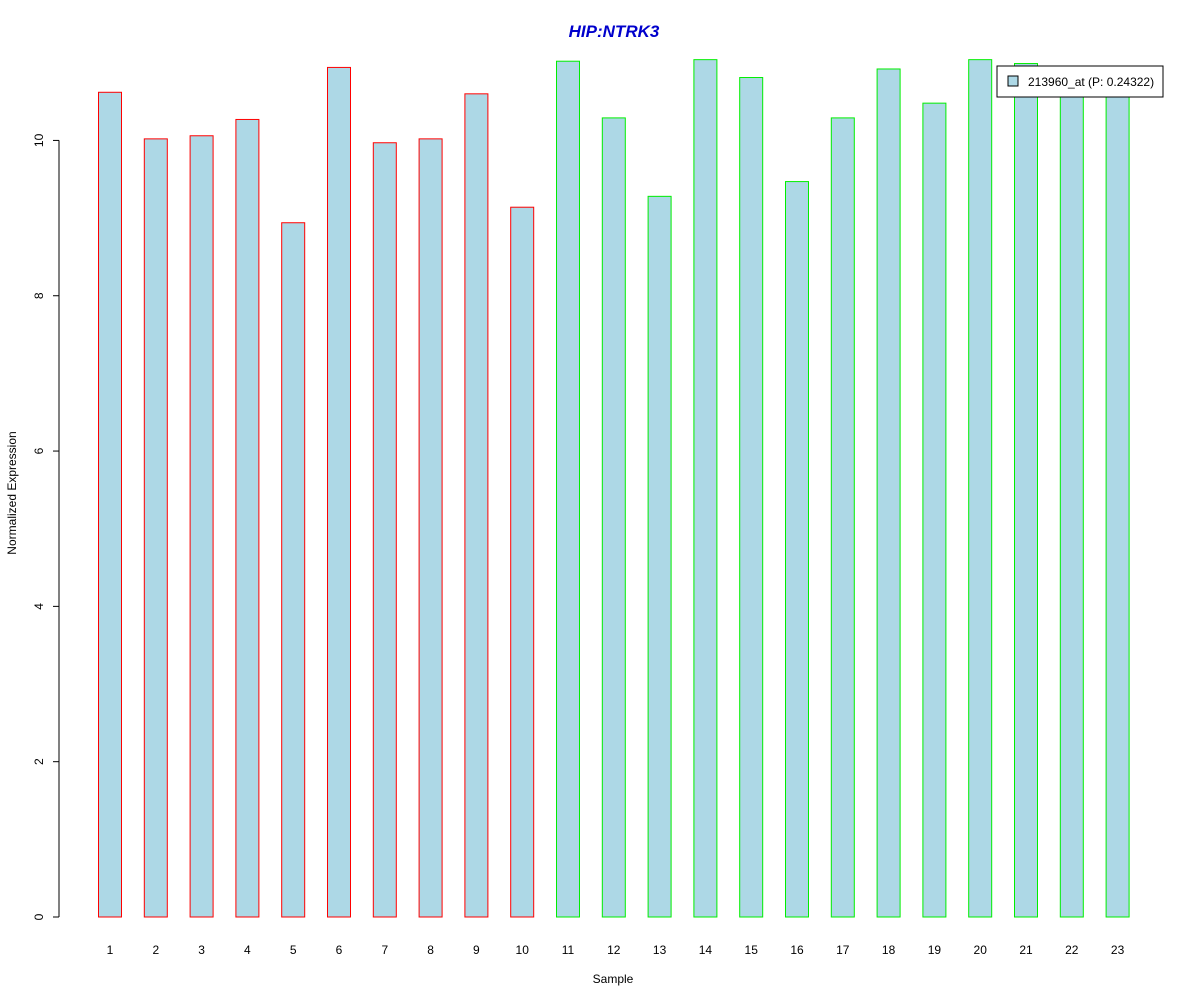  What do you see at coordinates (935, 950) in the screenshot?
I see `x-axis-tick-label: 19` at bounding box center [935, 950].